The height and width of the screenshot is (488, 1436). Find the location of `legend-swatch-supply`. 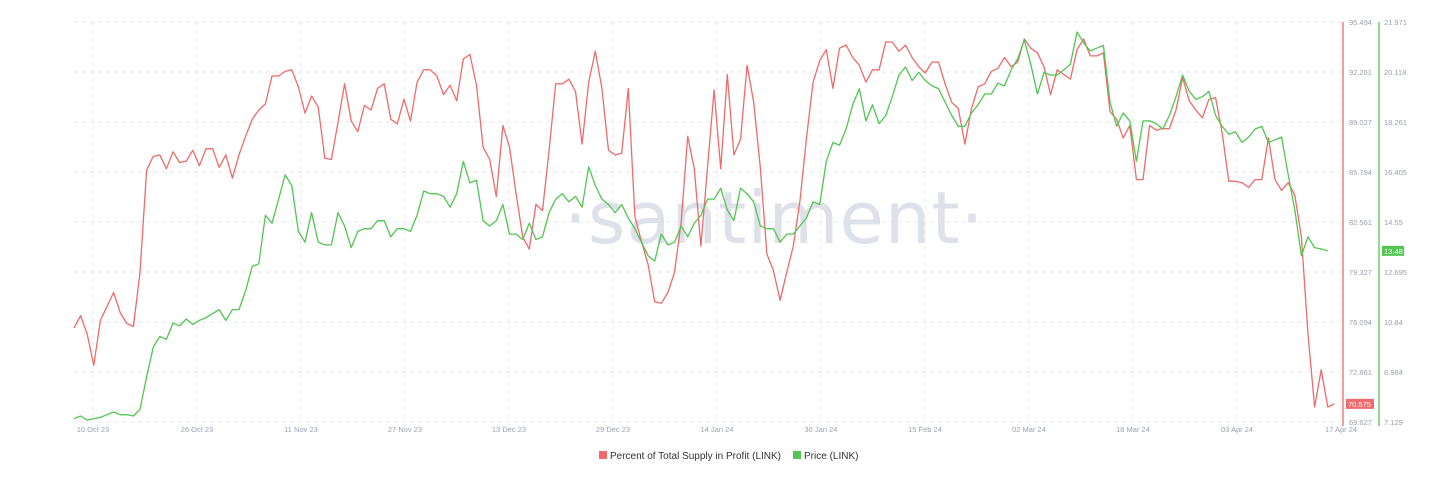

legend-swatch-supply is located at coordinates (603, 455).